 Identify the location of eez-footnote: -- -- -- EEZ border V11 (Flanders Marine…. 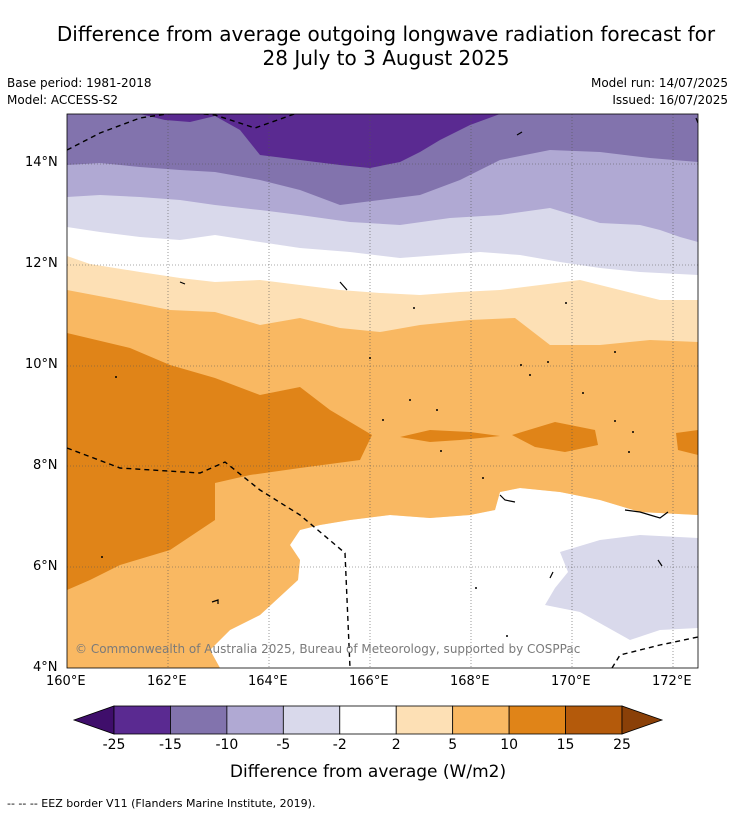
(161, 803).